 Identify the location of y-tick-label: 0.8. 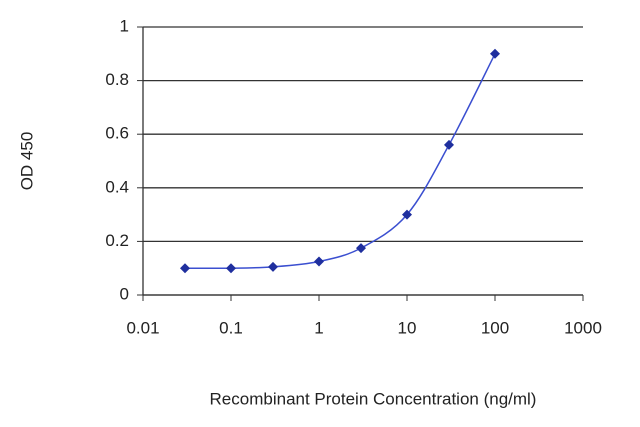
(117, 79).